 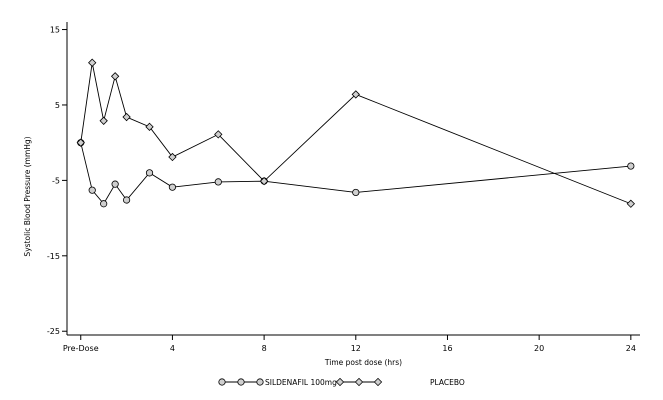 I want to click on x-tick-label: 12, so click(x=356, y=348).